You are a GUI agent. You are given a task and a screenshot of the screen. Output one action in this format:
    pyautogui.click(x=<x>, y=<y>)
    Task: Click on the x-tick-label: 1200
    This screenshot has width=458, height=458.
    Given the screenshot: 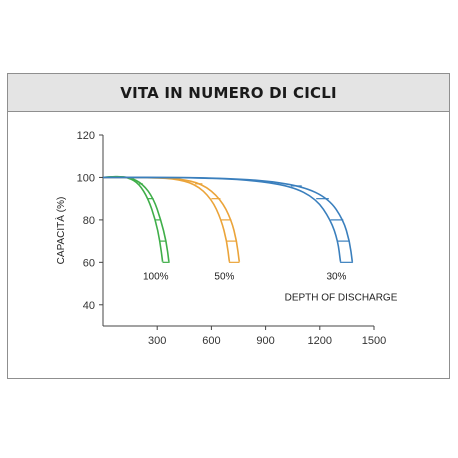 What is the action you would take?
    pyautogui.click(x=320, y=341)
    